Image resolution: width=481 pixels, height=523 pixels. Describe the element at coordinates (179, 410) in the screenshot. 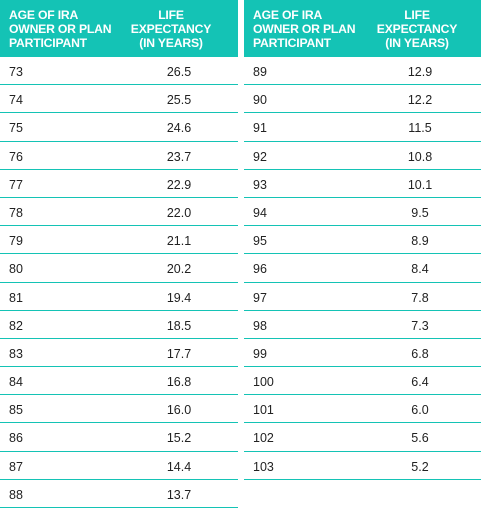

I see `life-expectancy-cell: 16.0` at that location.